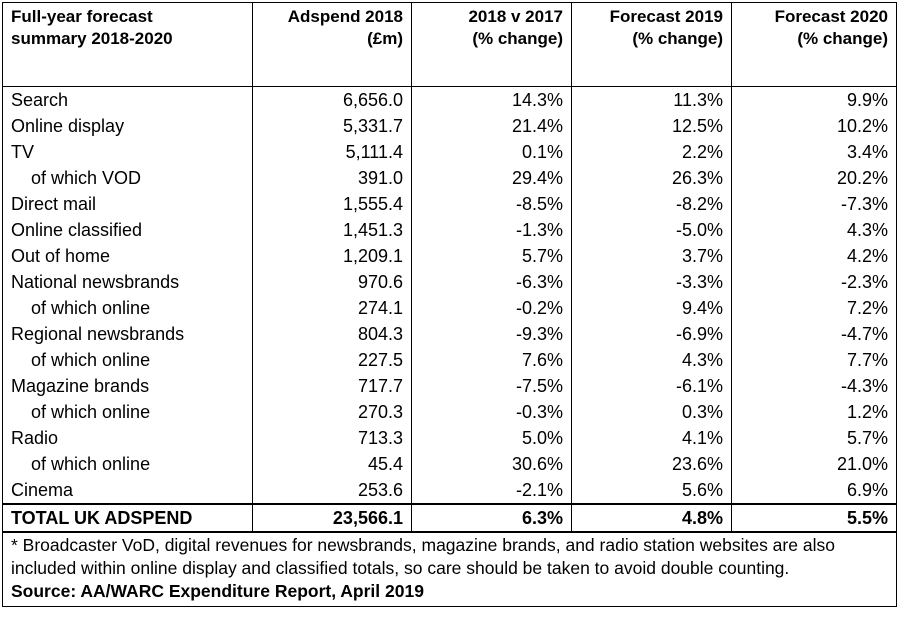 This screenshot has height=639, width=901. I want to click on row-adspend: 253.6, so click(332, 490).